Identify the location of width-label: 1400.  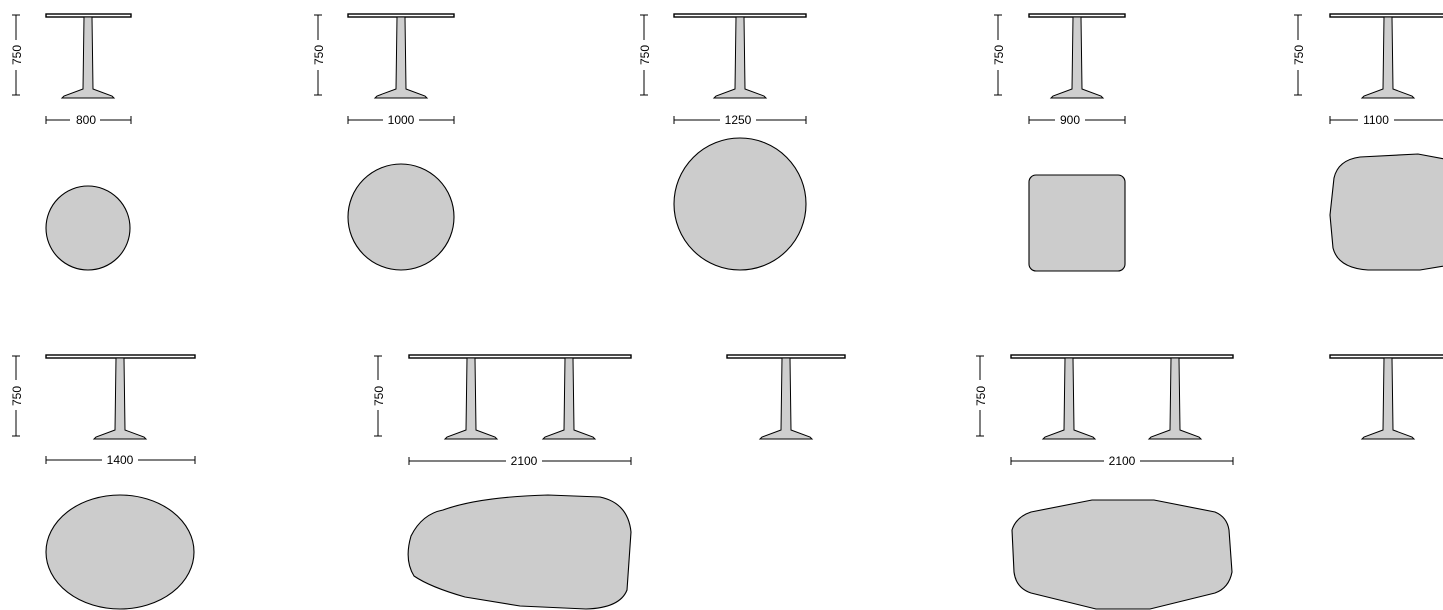
(120, 460).